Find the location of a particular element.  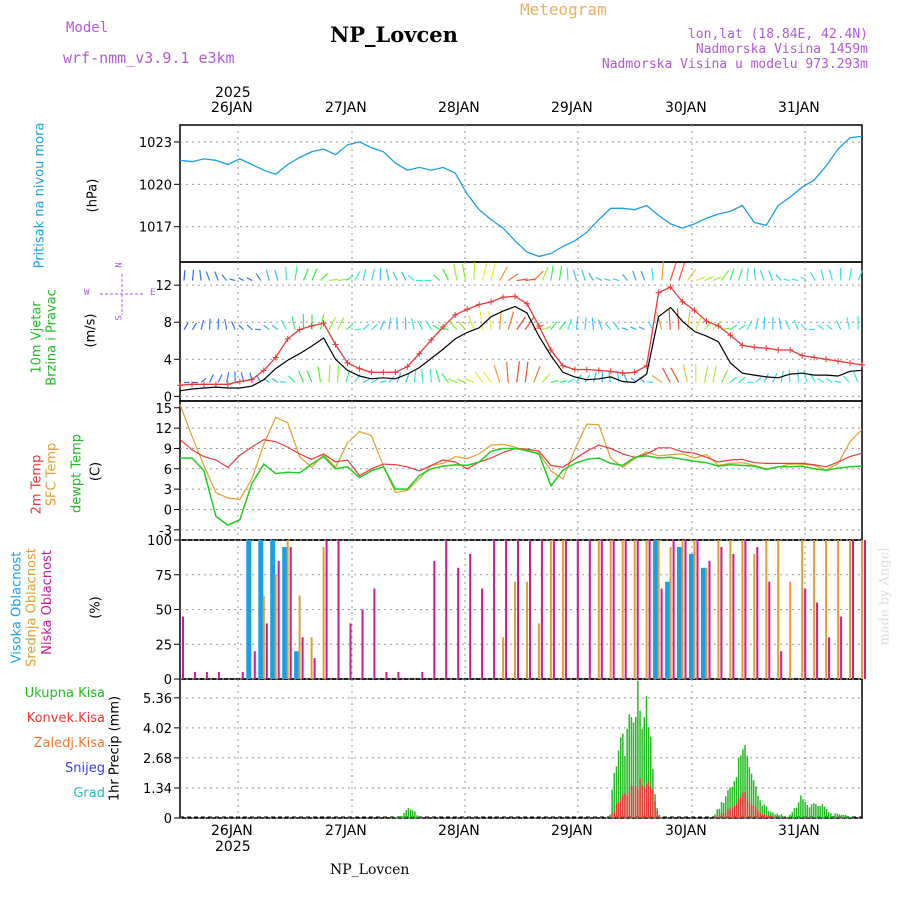

precip-tick-label: 5.36 is located at coordinates (157, 699).